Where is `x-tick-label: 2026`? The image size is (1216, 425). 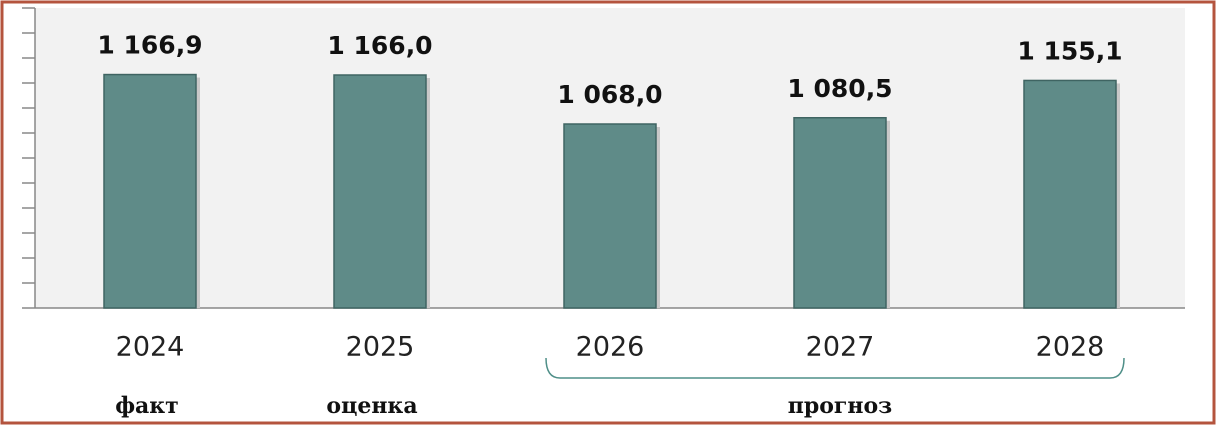 x-tick-label: 2026 is located at coordinates (610, 347).